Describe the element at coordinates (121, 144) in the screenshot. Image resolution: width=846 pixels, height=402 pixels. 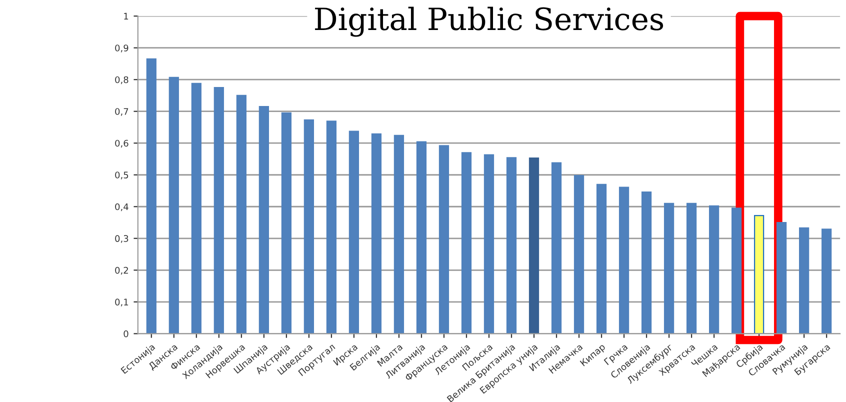
I see `y-tick-label: 0,6` at that location.